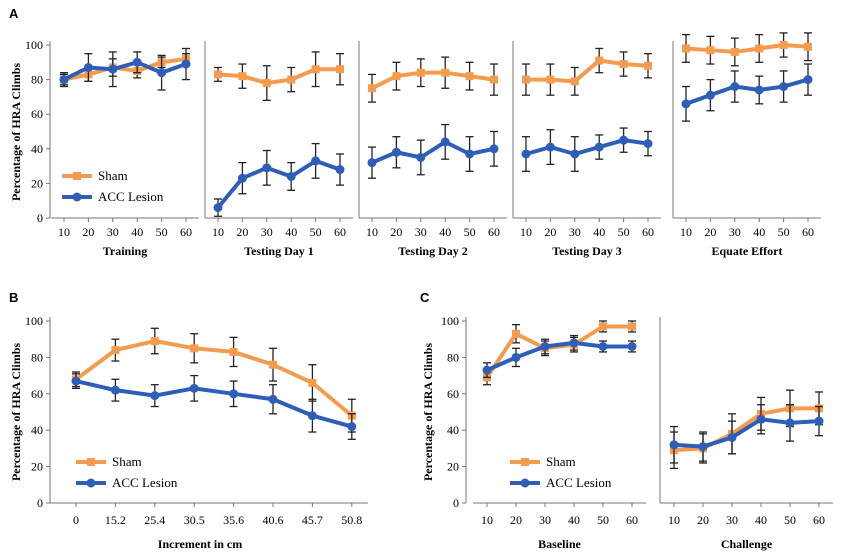  I want to click on panel-b-y-tick-label: 0, so click(40, 503).